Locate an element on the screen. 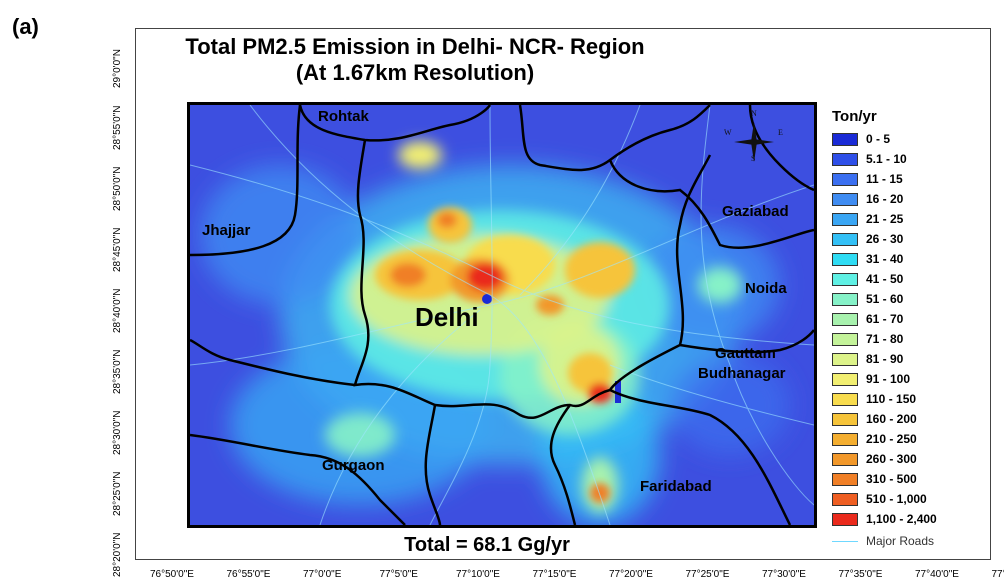 This screenshot has height=585, width=1004. lon-label: 76°50'0"E is located at coordinates (172, 574).